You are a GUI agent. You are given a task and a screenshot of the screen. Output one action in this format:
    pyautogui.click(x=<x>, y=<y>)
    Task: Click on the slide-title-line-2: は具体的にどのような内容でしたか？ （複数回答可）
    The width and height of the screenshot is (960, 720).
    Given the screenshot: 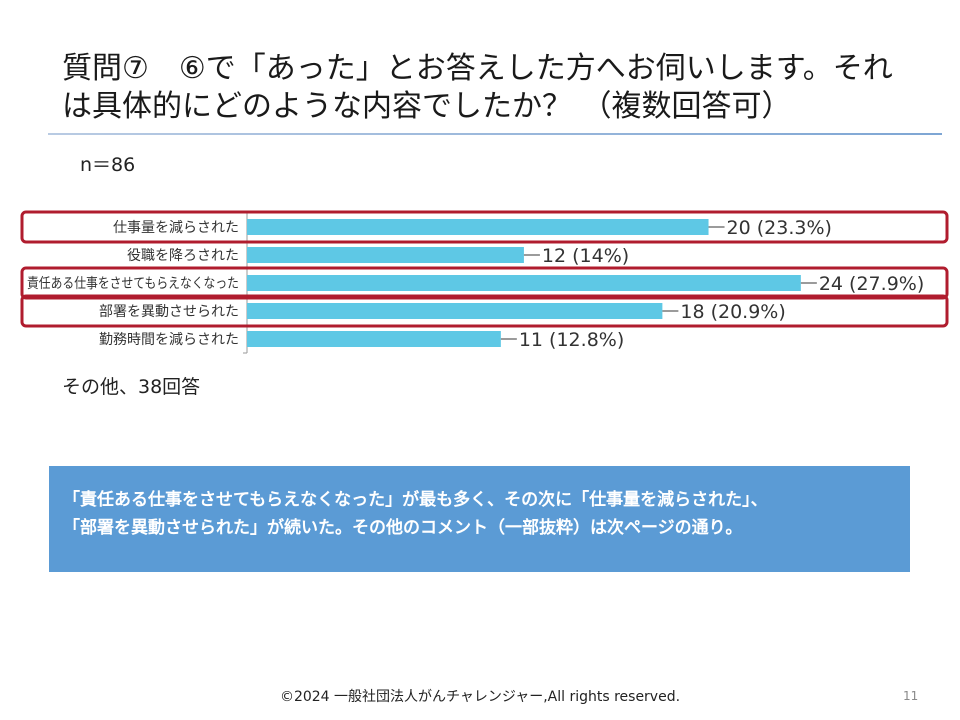 What is the action you would take?
    pyautogui.click(x=427, y=106)
    